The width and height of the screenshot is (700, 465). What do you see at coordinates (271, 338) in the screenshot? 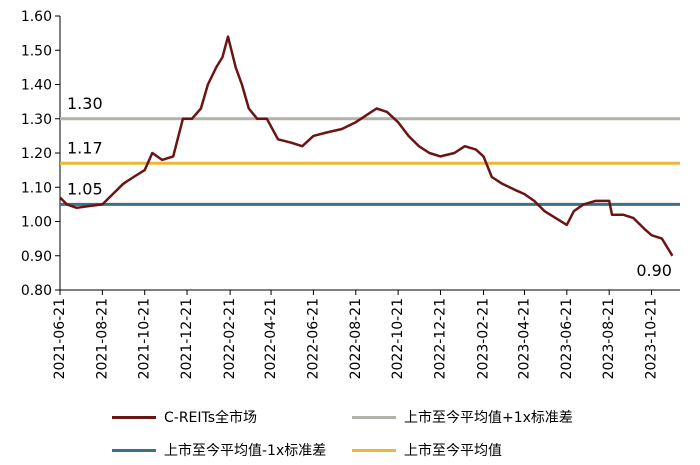
I see `x-tick-label: 2022-04-21` at bounding box center [271, 338].